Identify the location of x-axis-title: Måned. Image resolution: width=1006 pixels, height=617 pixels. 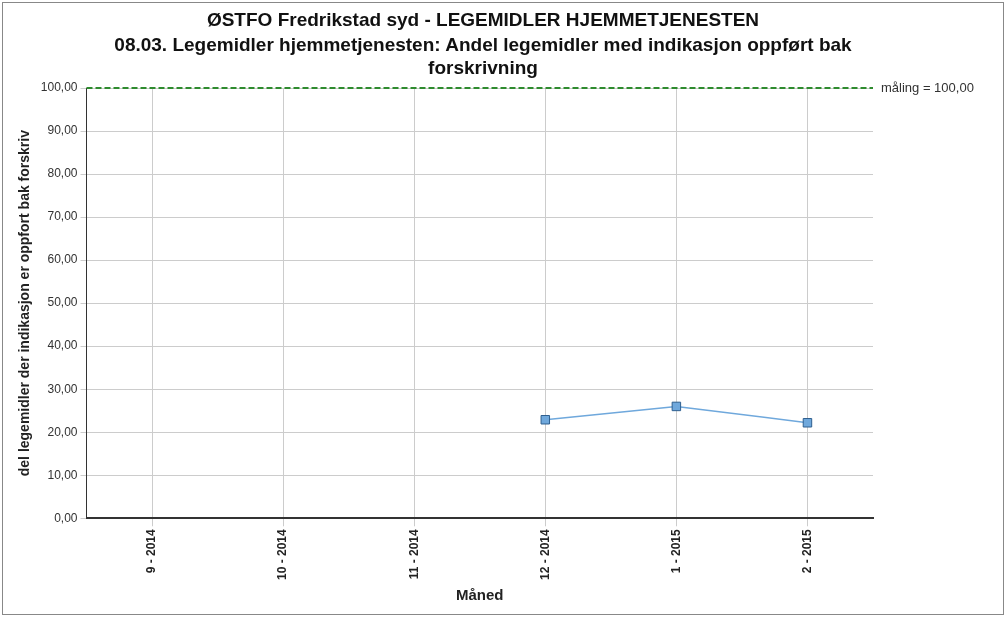
(479, 595).